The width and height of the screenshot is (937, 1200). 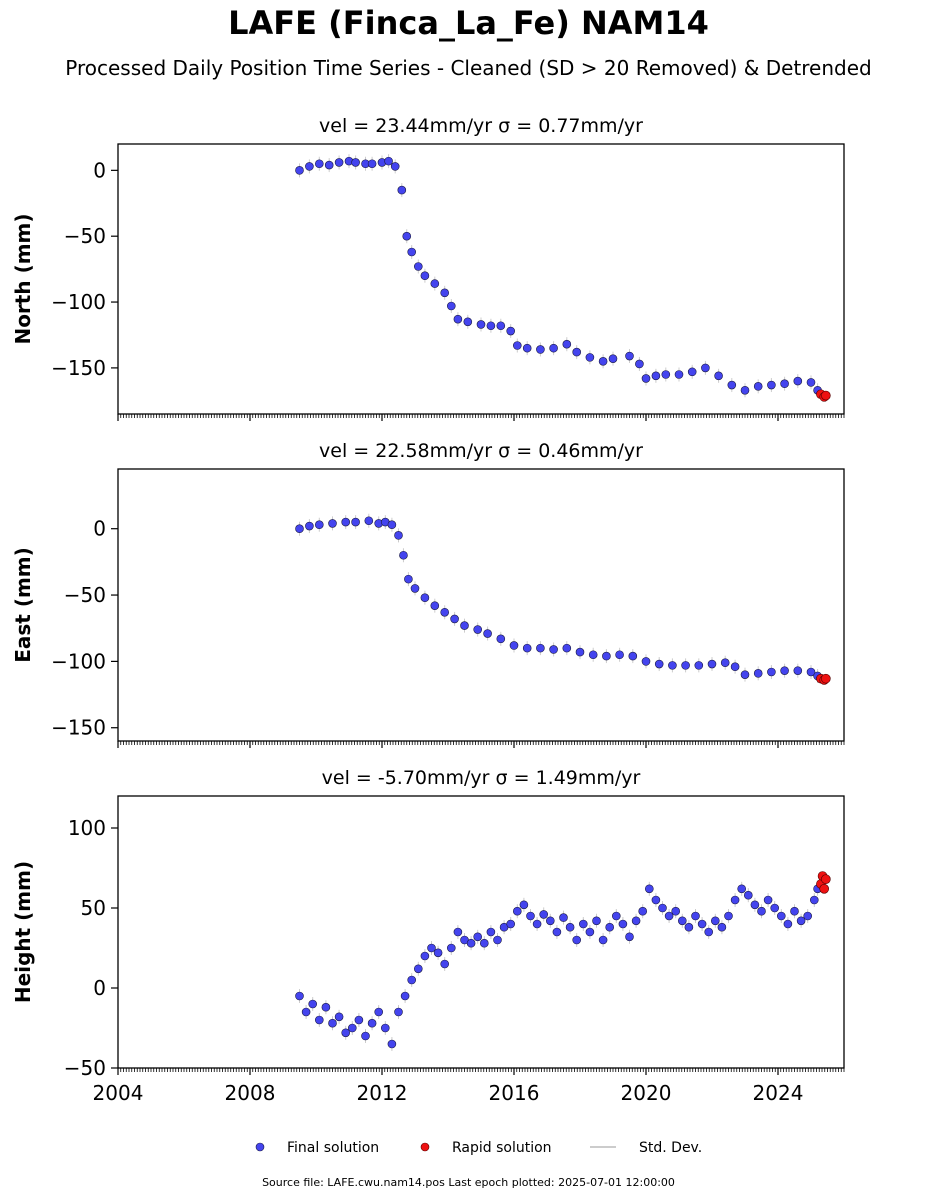 I want to click on data-points, so click(x=563, y=278).